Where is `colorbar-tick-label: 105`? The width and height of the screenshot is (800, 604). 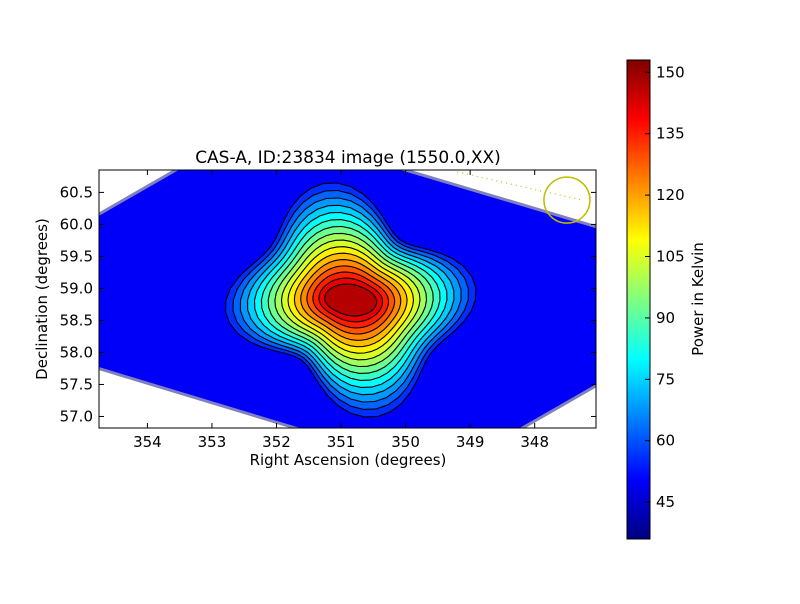 colorbar-tick-label: 105 is located at coordinates (670, 257).